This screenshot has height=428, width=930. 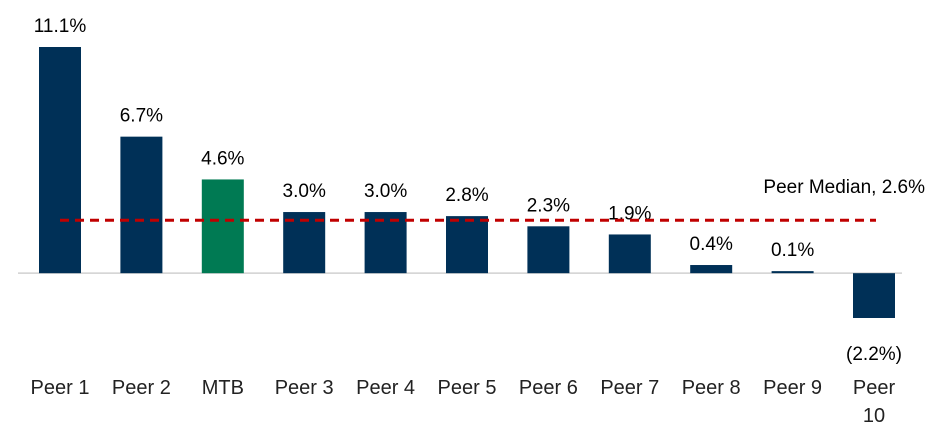 What do you see at coordinates (711, 244) in the screenshot?
I see `value-label: 0.4%` at bounding box center [711, 244].